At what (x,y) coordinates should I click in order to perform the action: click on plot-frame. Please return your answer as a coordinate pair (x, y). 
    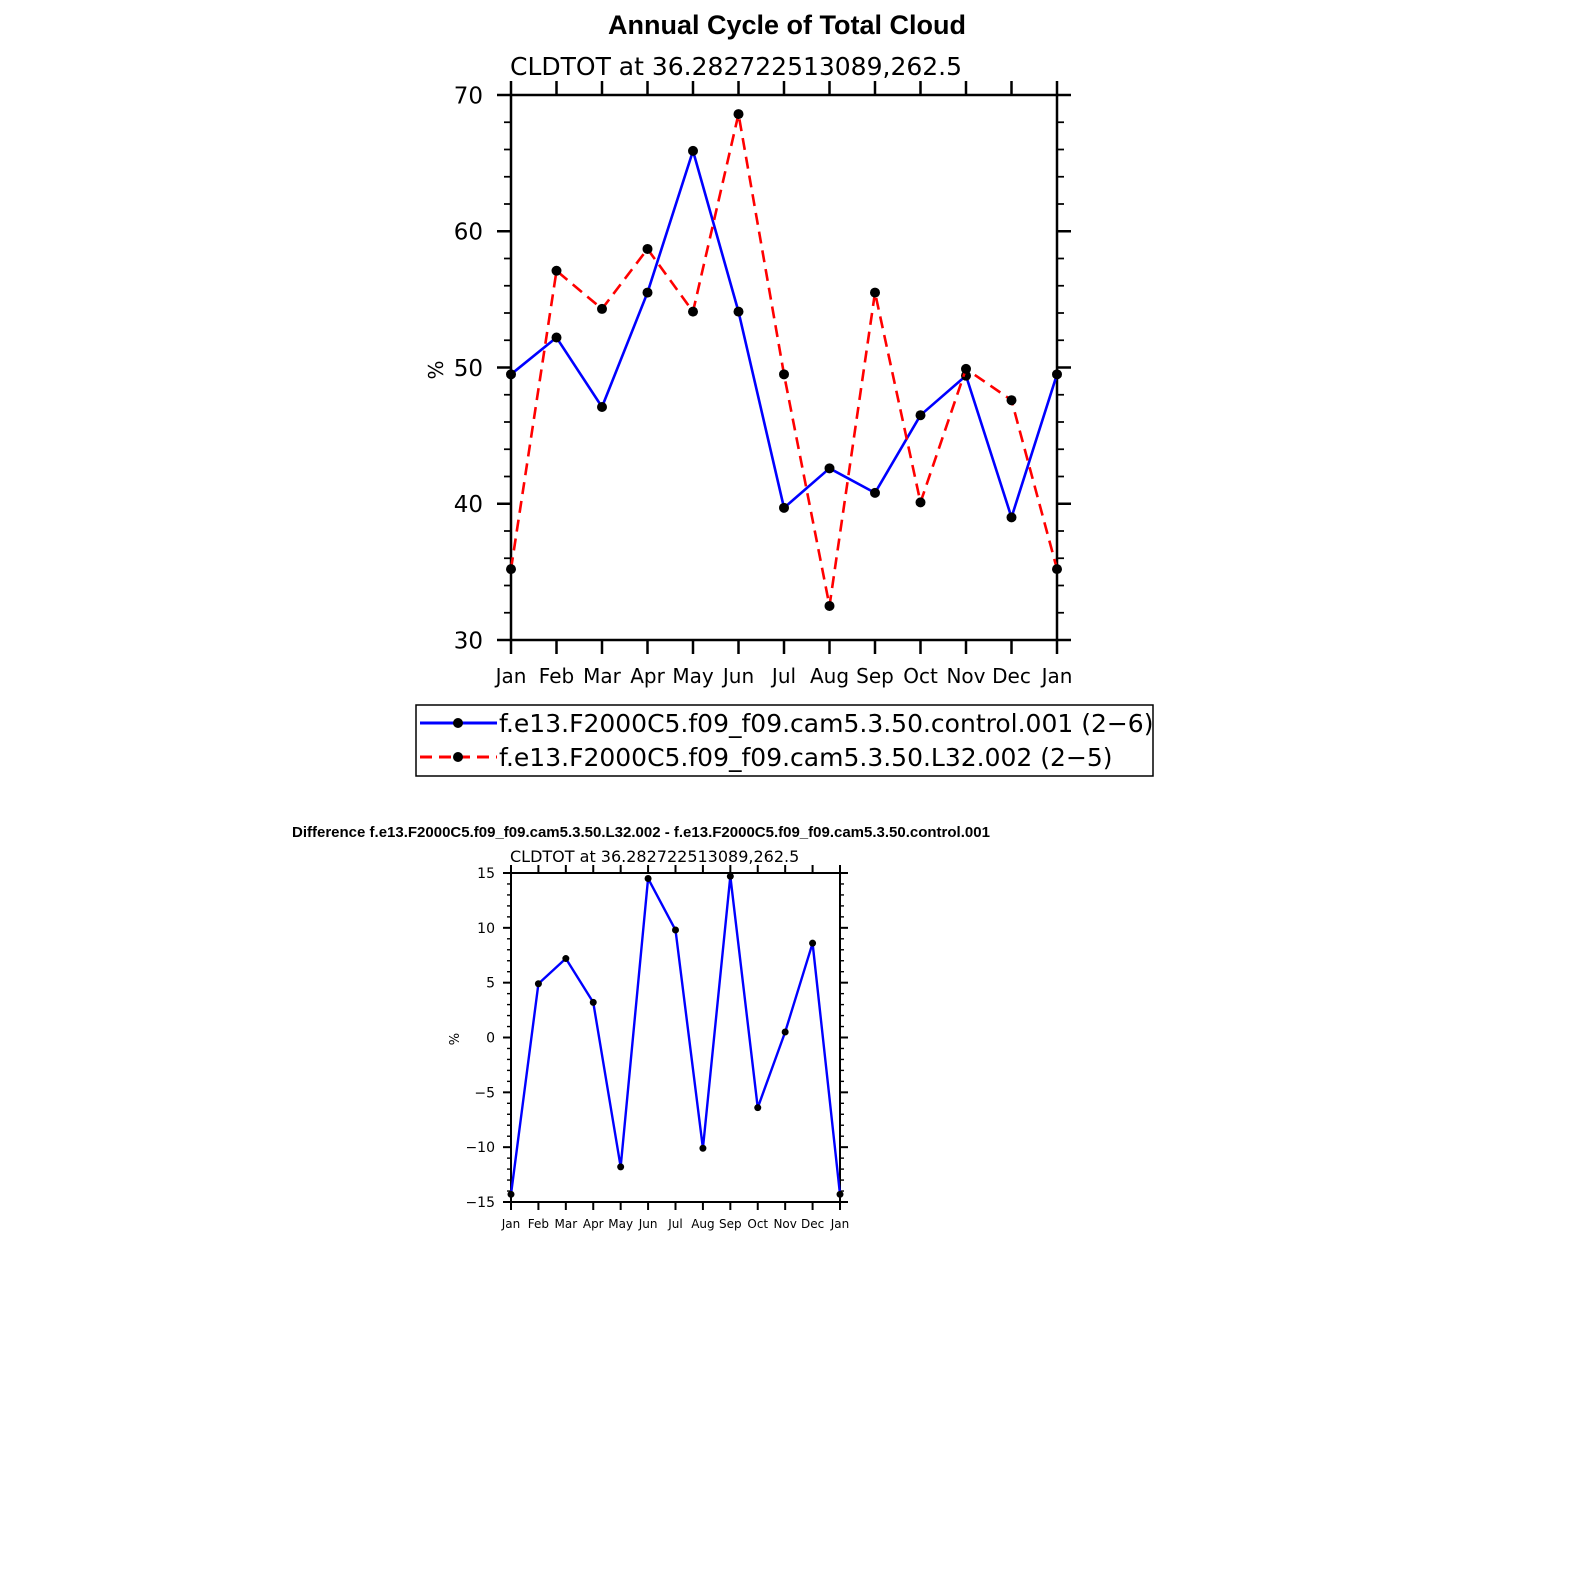
    Looking at the image, I should click on (675, 1037).